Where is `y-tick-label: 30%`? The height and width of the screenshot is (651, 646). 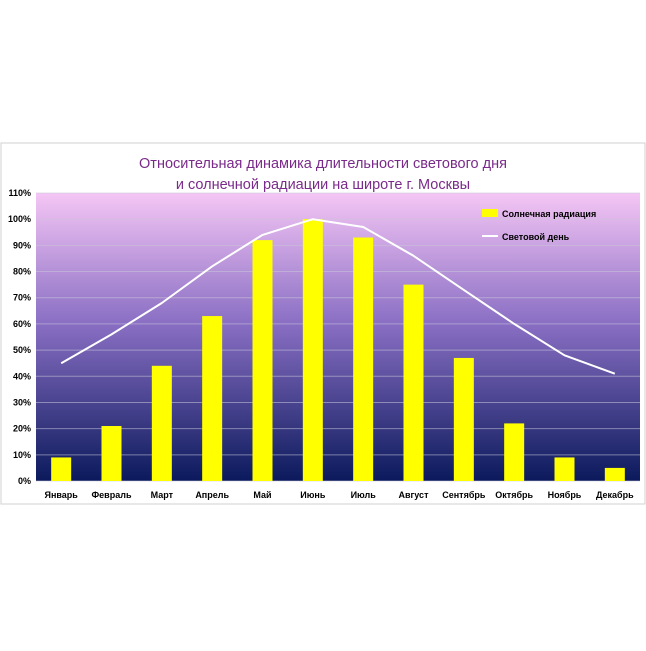
y-tick-label: 30% is located at coordinates (22, 402).